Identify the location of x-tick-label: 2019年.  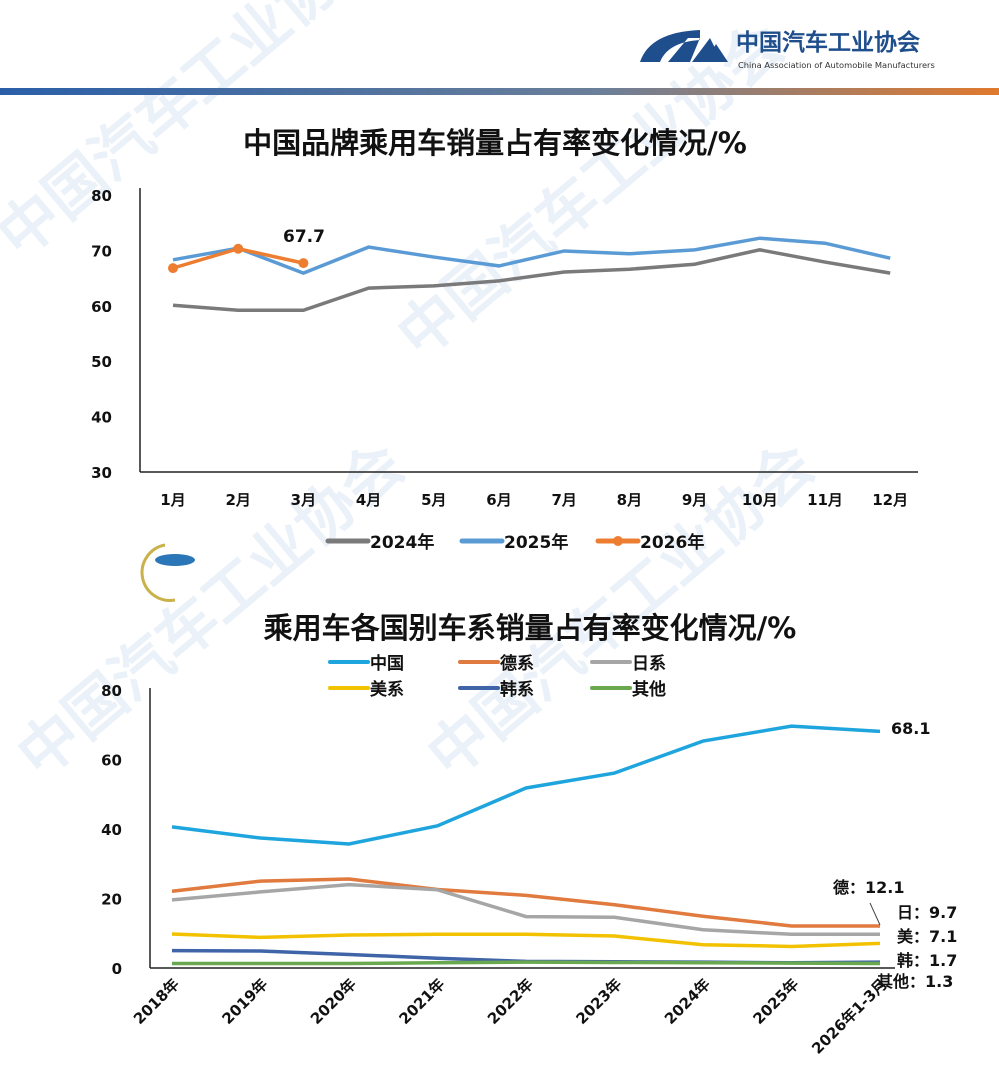
(244, 1001).